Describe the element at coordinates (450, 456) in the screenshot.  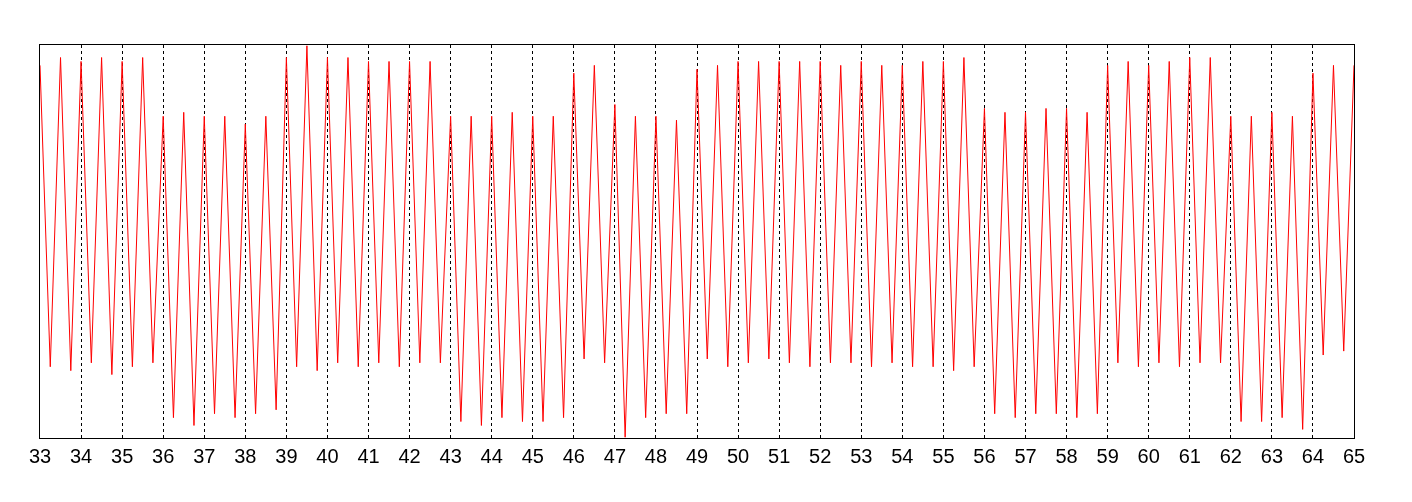
I see `x-tick-label: 43` at that location.